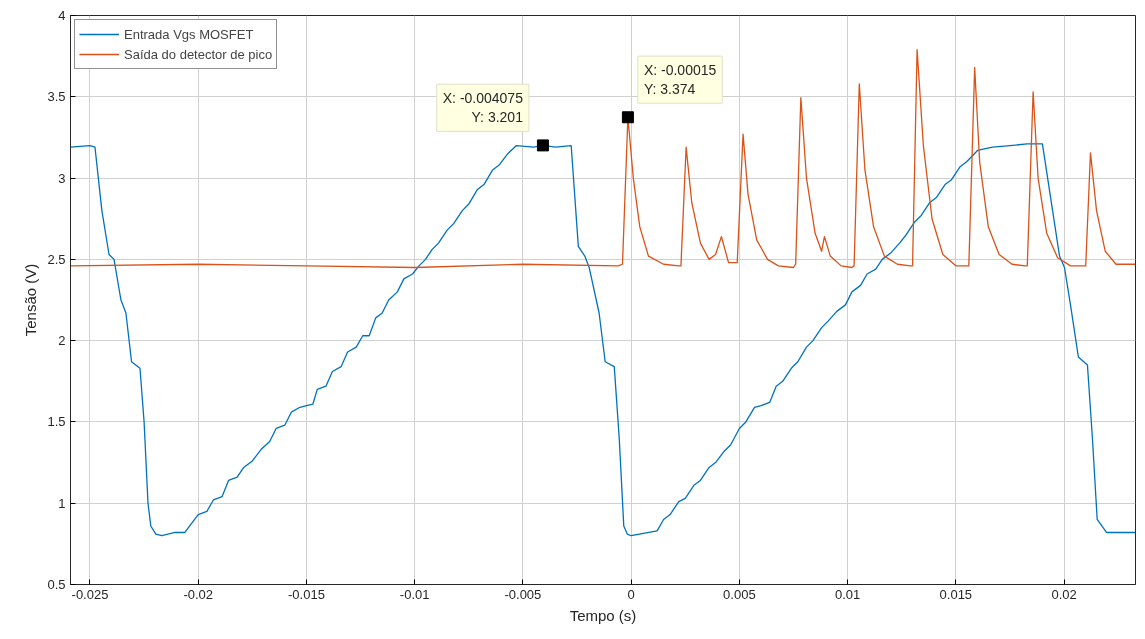 This screenshot has height=639, width=1145. Describe the element at coordinates (62, 178) in the screenshot. I see `y-tick-label: 3` at that location.